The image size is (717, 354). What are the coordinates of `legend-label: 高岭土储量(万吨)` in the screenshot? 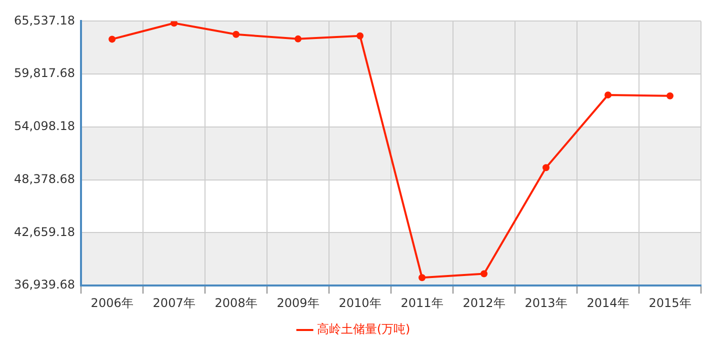 It's located at (363, 329).